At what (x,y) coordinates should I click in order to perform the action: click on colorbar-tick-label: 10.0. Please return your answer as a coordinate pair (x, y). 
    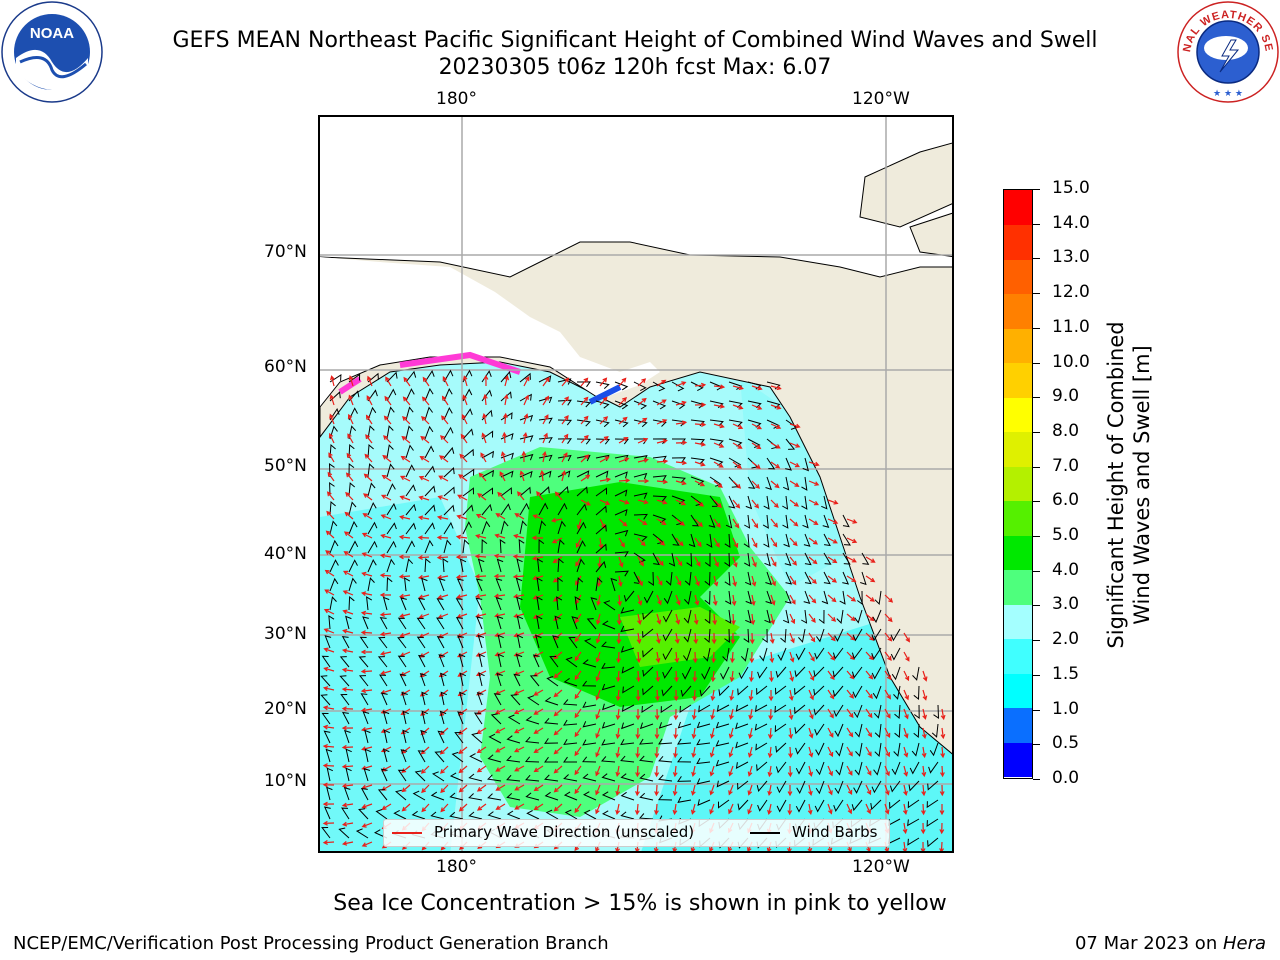
    Looking at the image, I should click on (1071, 361).